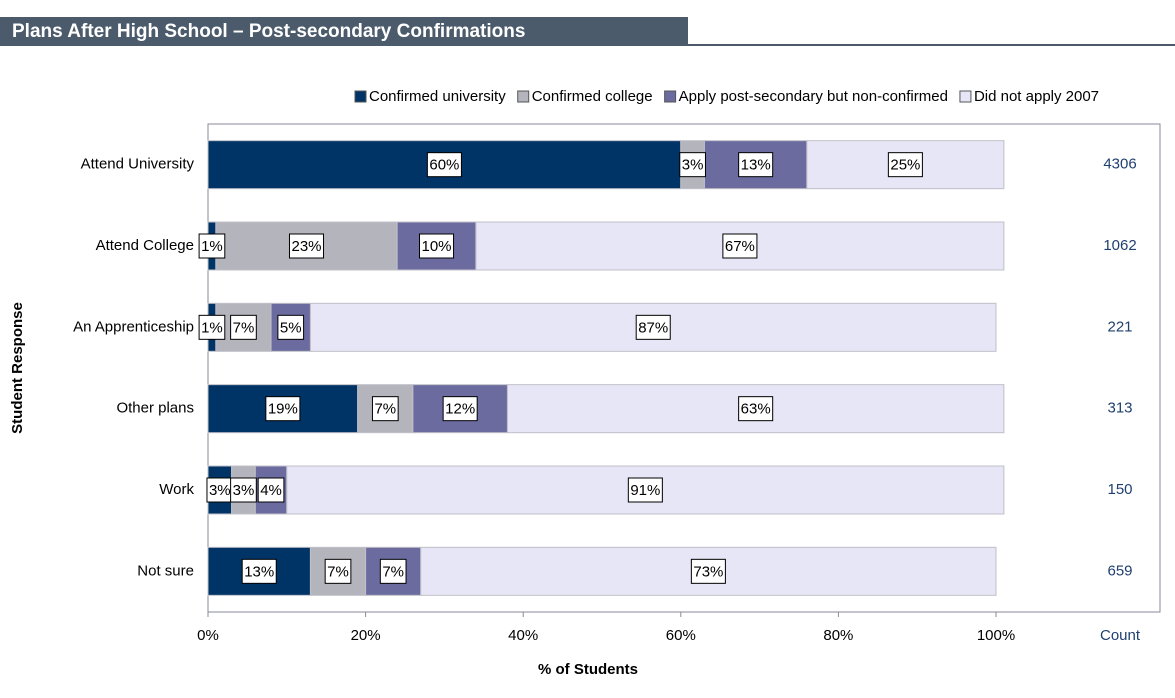 The image size is (1175, 698). I want to click on count-header: Count, so click(1120, 635).